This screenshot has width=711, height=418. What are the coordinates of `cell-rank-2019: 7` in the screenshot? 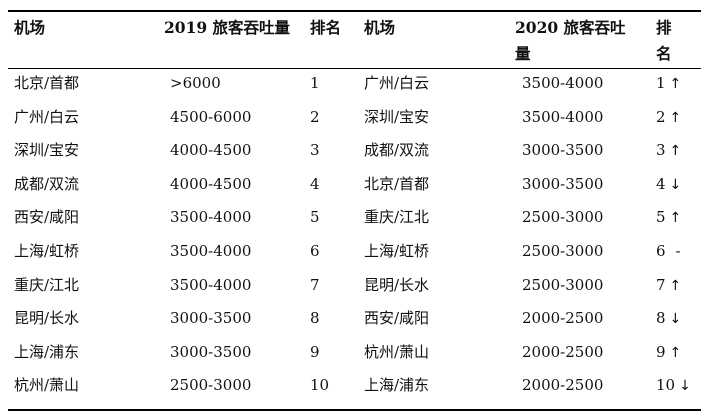 It's located at (315, 284).